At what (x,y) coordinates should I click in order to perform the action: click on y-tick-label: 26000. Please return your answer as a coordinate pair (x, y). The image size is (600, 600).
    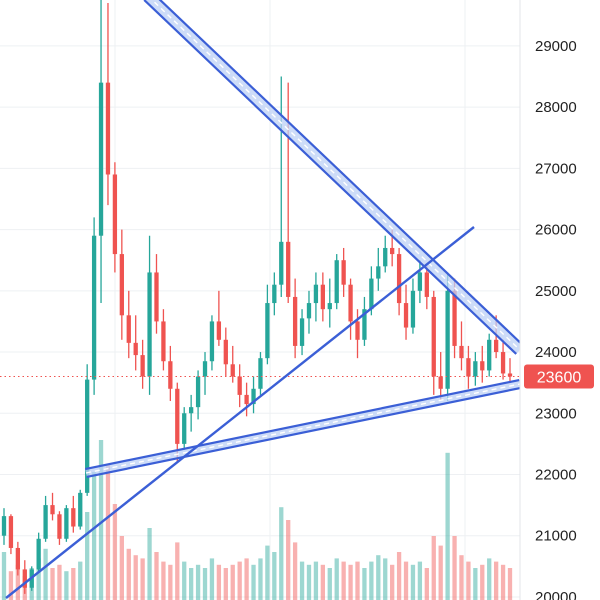
    Looking at the image, I should click on (556, 230).